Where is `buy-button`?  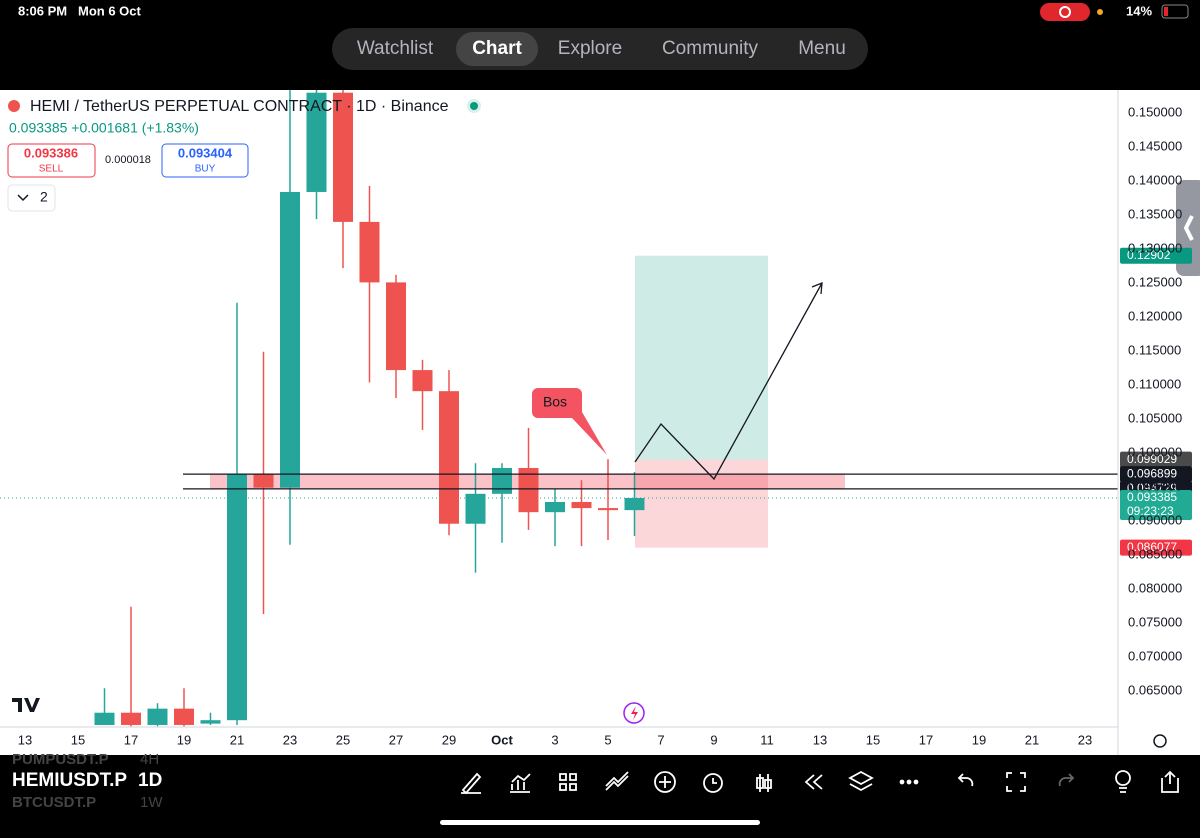
buy-button is located at coordinates (205, 160).